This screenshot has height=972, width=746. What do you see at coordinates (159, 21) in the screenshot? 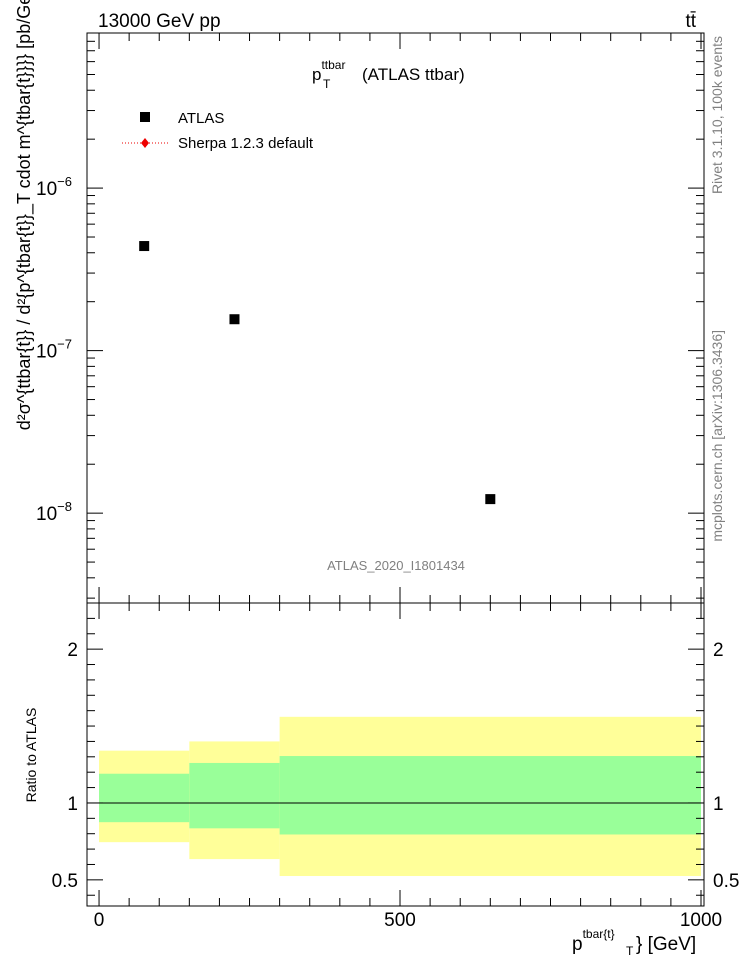
I see `energy-label: 13000 GeV pp` at bounding box center [159, 21].